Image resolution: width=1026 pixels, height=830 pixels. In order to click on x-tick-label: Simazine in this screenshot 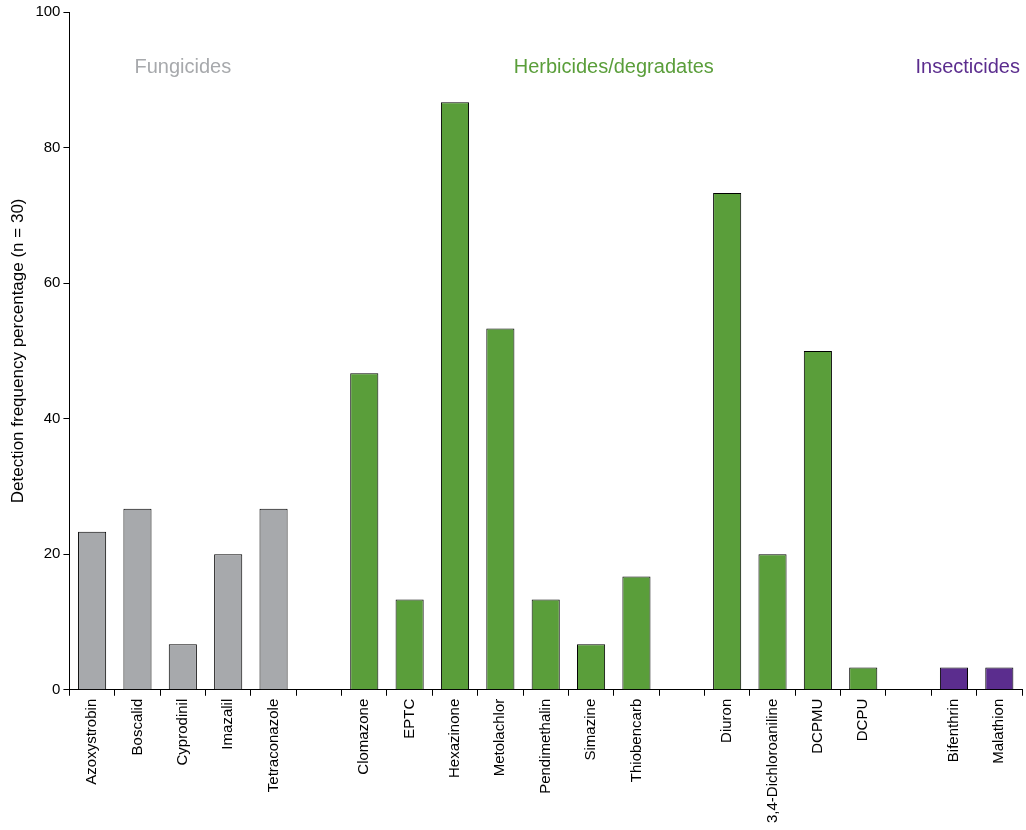, I will do `click(590, 729)`.